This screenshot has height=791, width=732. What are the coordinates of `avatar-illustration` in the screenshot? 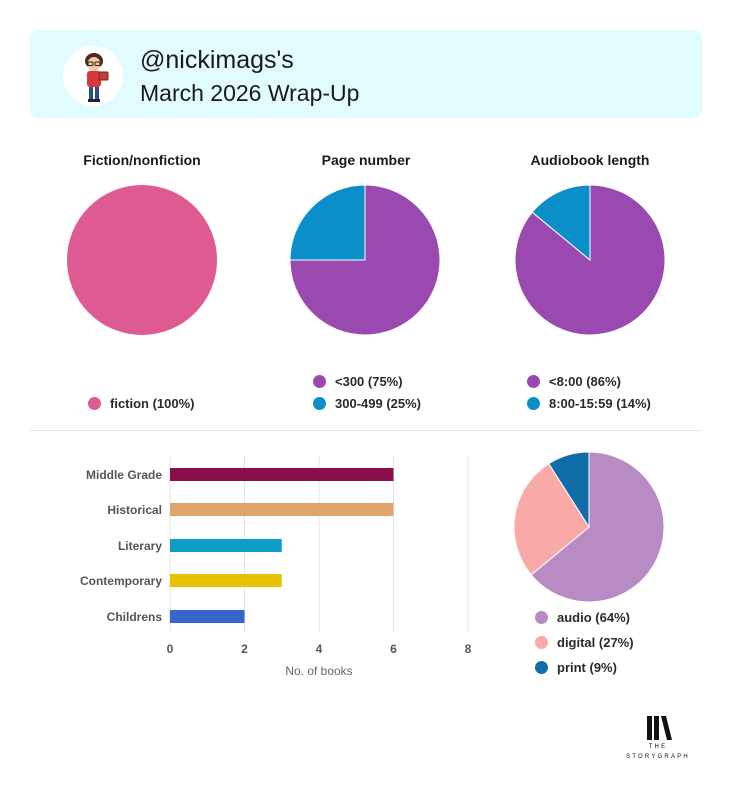 It's located at (93, 76).